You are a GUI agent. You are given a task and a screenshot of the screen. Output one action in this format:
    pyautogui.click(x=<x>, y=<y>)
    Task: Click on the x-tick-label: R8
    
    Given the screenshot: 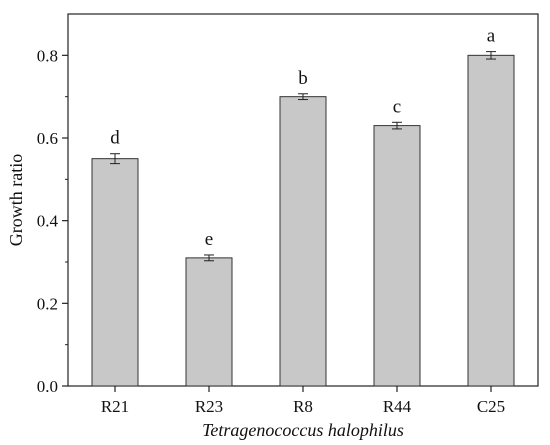 What is the action you would take?
    pyautogui.click(x=303, y=406)
    